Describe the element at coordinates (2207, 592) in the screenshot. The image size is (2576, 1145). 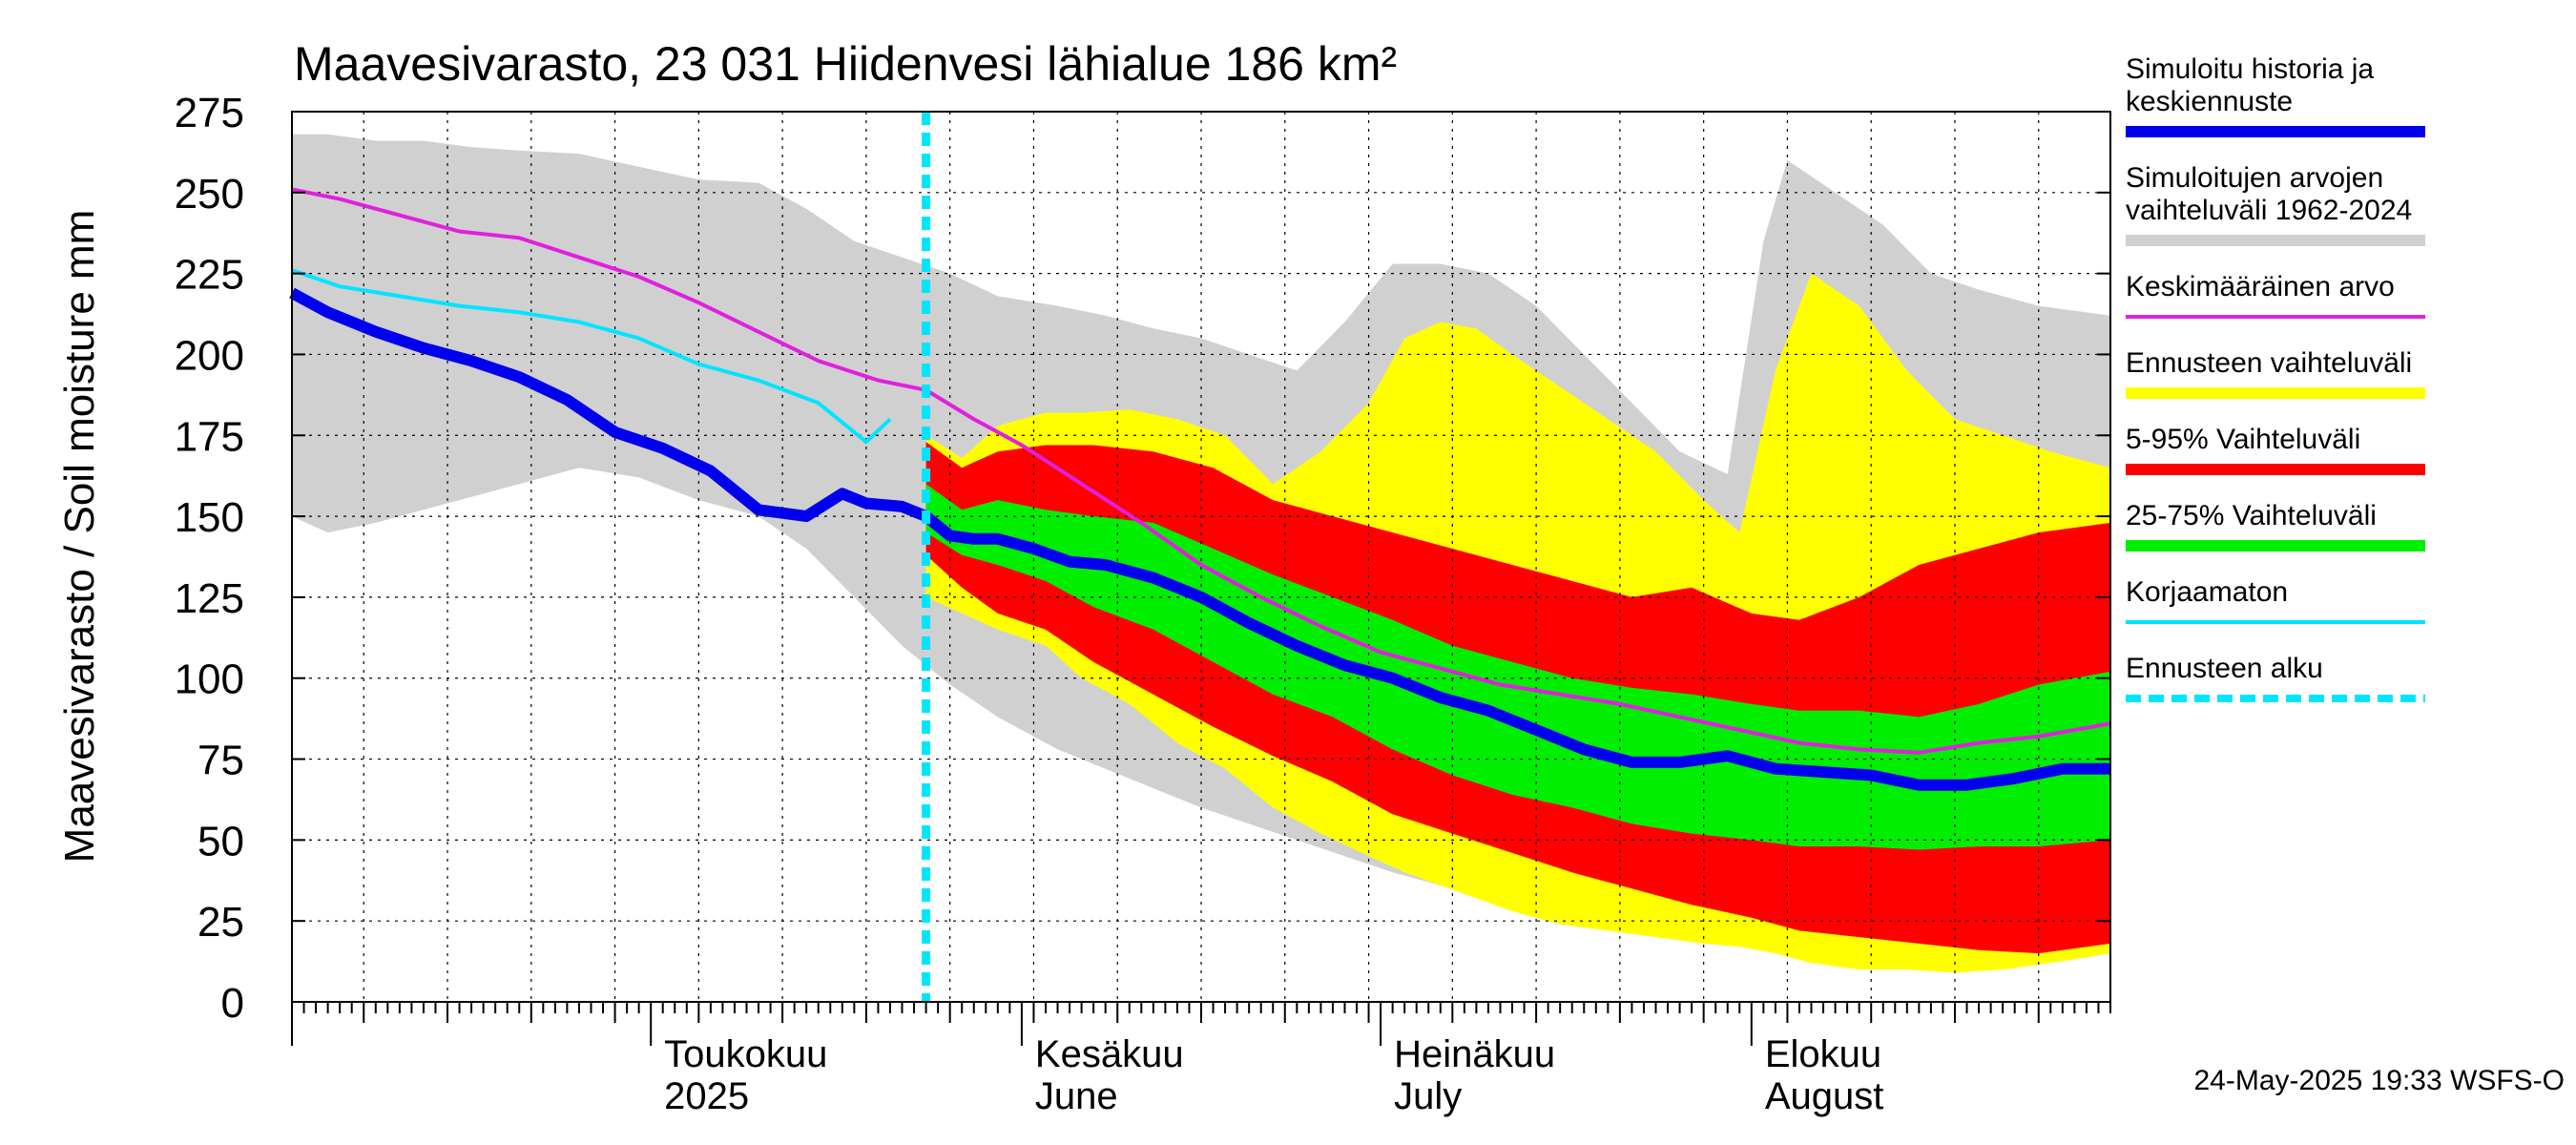
I see `legend-label-6: Korjaamaton` at that location.